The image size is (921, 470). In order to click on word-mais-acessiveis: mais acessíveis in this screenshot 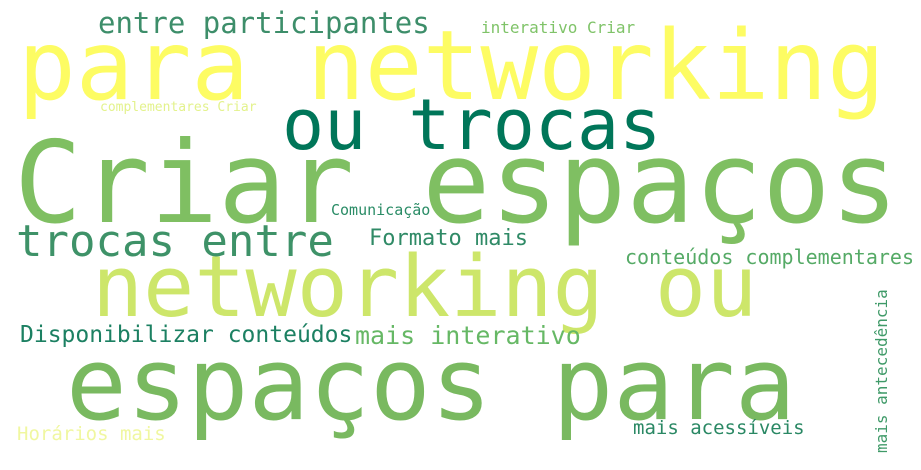, I will do `click(719, 428)`.